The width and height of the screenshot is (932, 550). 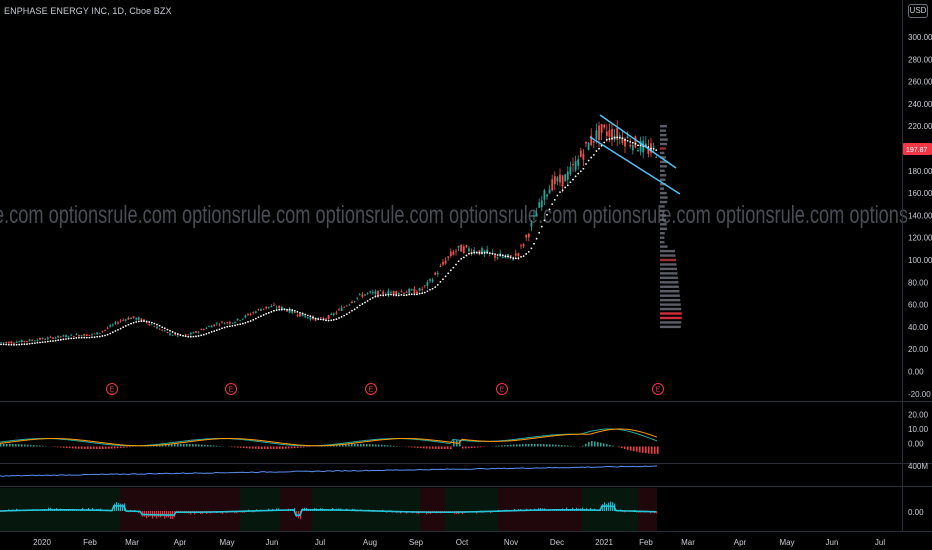 What do you see at coordinates (635, 165) in the screenshot?
I see `trend-channel-lower` at bounding box center [635, 165].